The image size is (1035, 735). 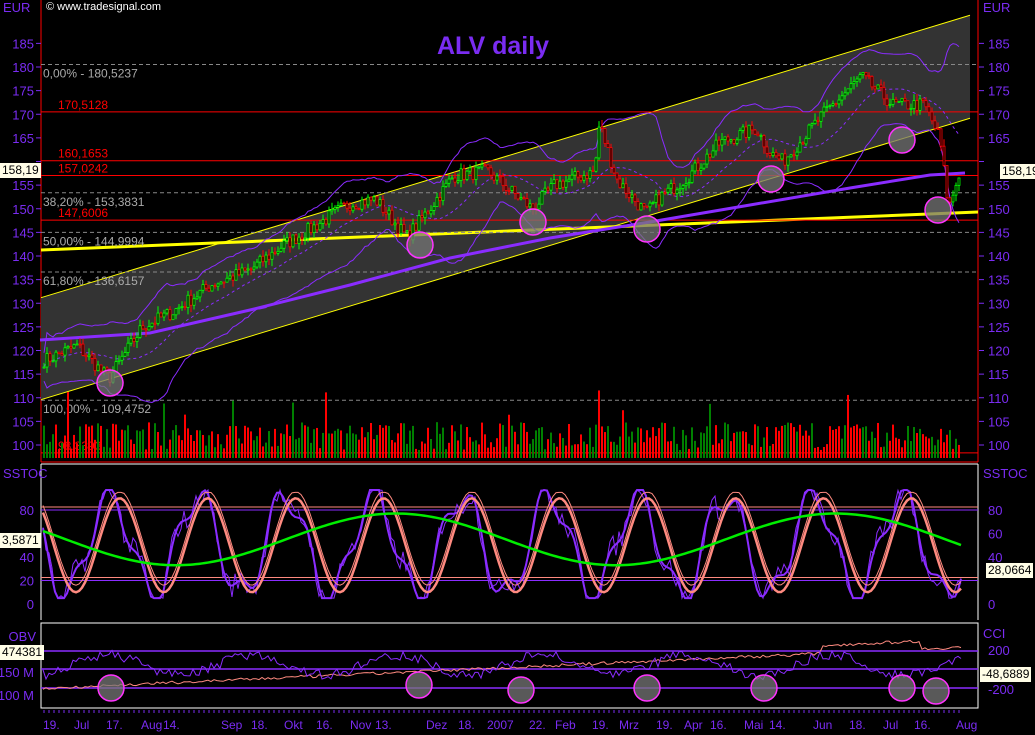 What do you see at coordinates (999, 114) in the screenshot?
I see `price-tick-right: 170` at bounding box center [999, 114].